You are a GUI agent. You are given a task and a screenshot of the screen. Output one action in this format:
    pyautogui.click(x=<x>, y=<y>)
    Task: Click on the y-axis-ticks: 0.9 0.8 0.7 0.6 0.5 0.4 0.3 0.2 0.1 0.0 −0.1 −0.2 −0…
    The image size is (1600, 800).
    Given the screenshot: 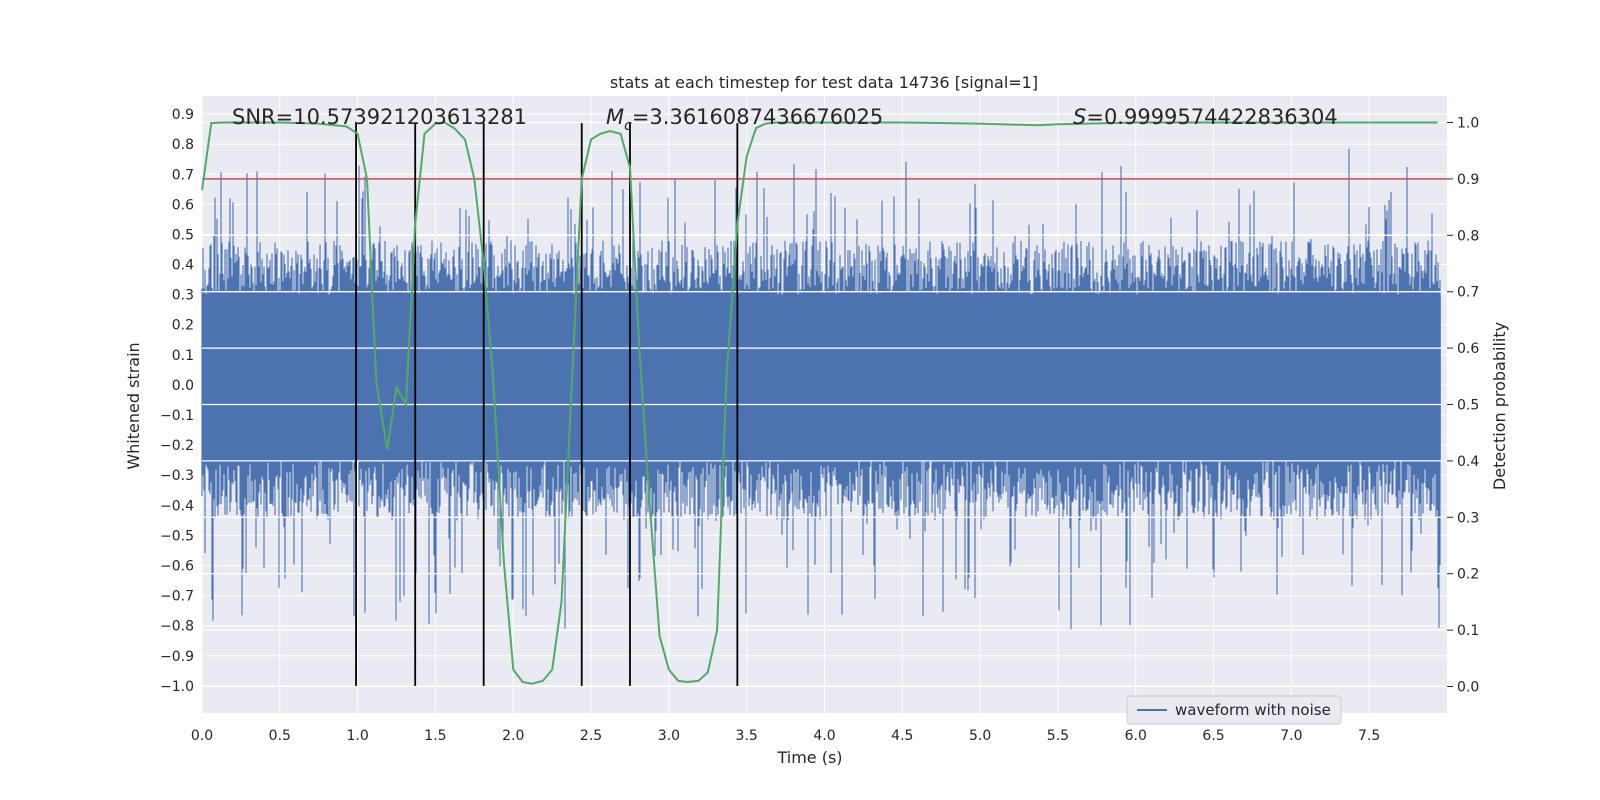 What is the action you would take?
    pyautogui.click(x=177, y=401)
    